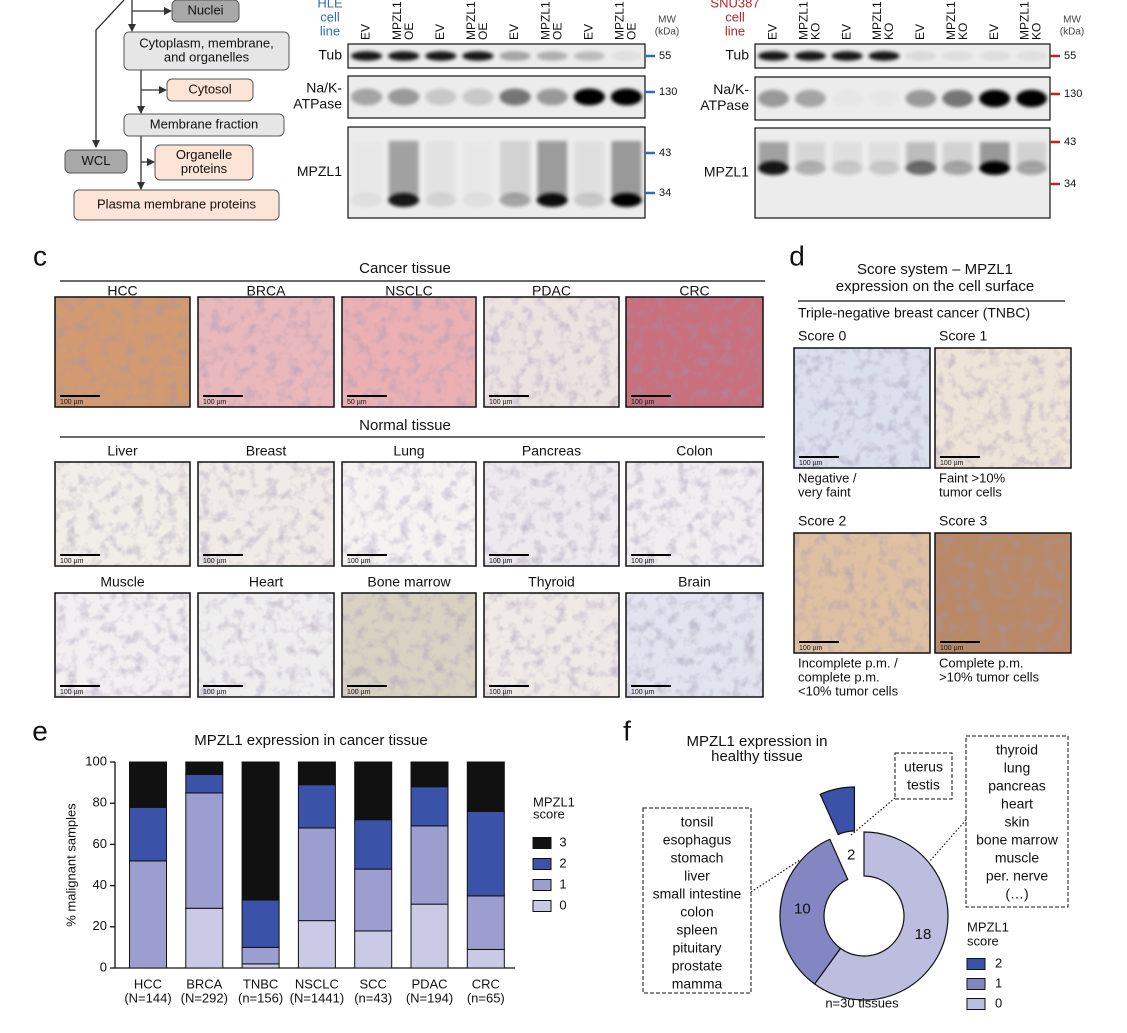 Image resolution: width=1127 pixels, height=1033 pixels. I want to click on blot-panel, so click(902, 173).